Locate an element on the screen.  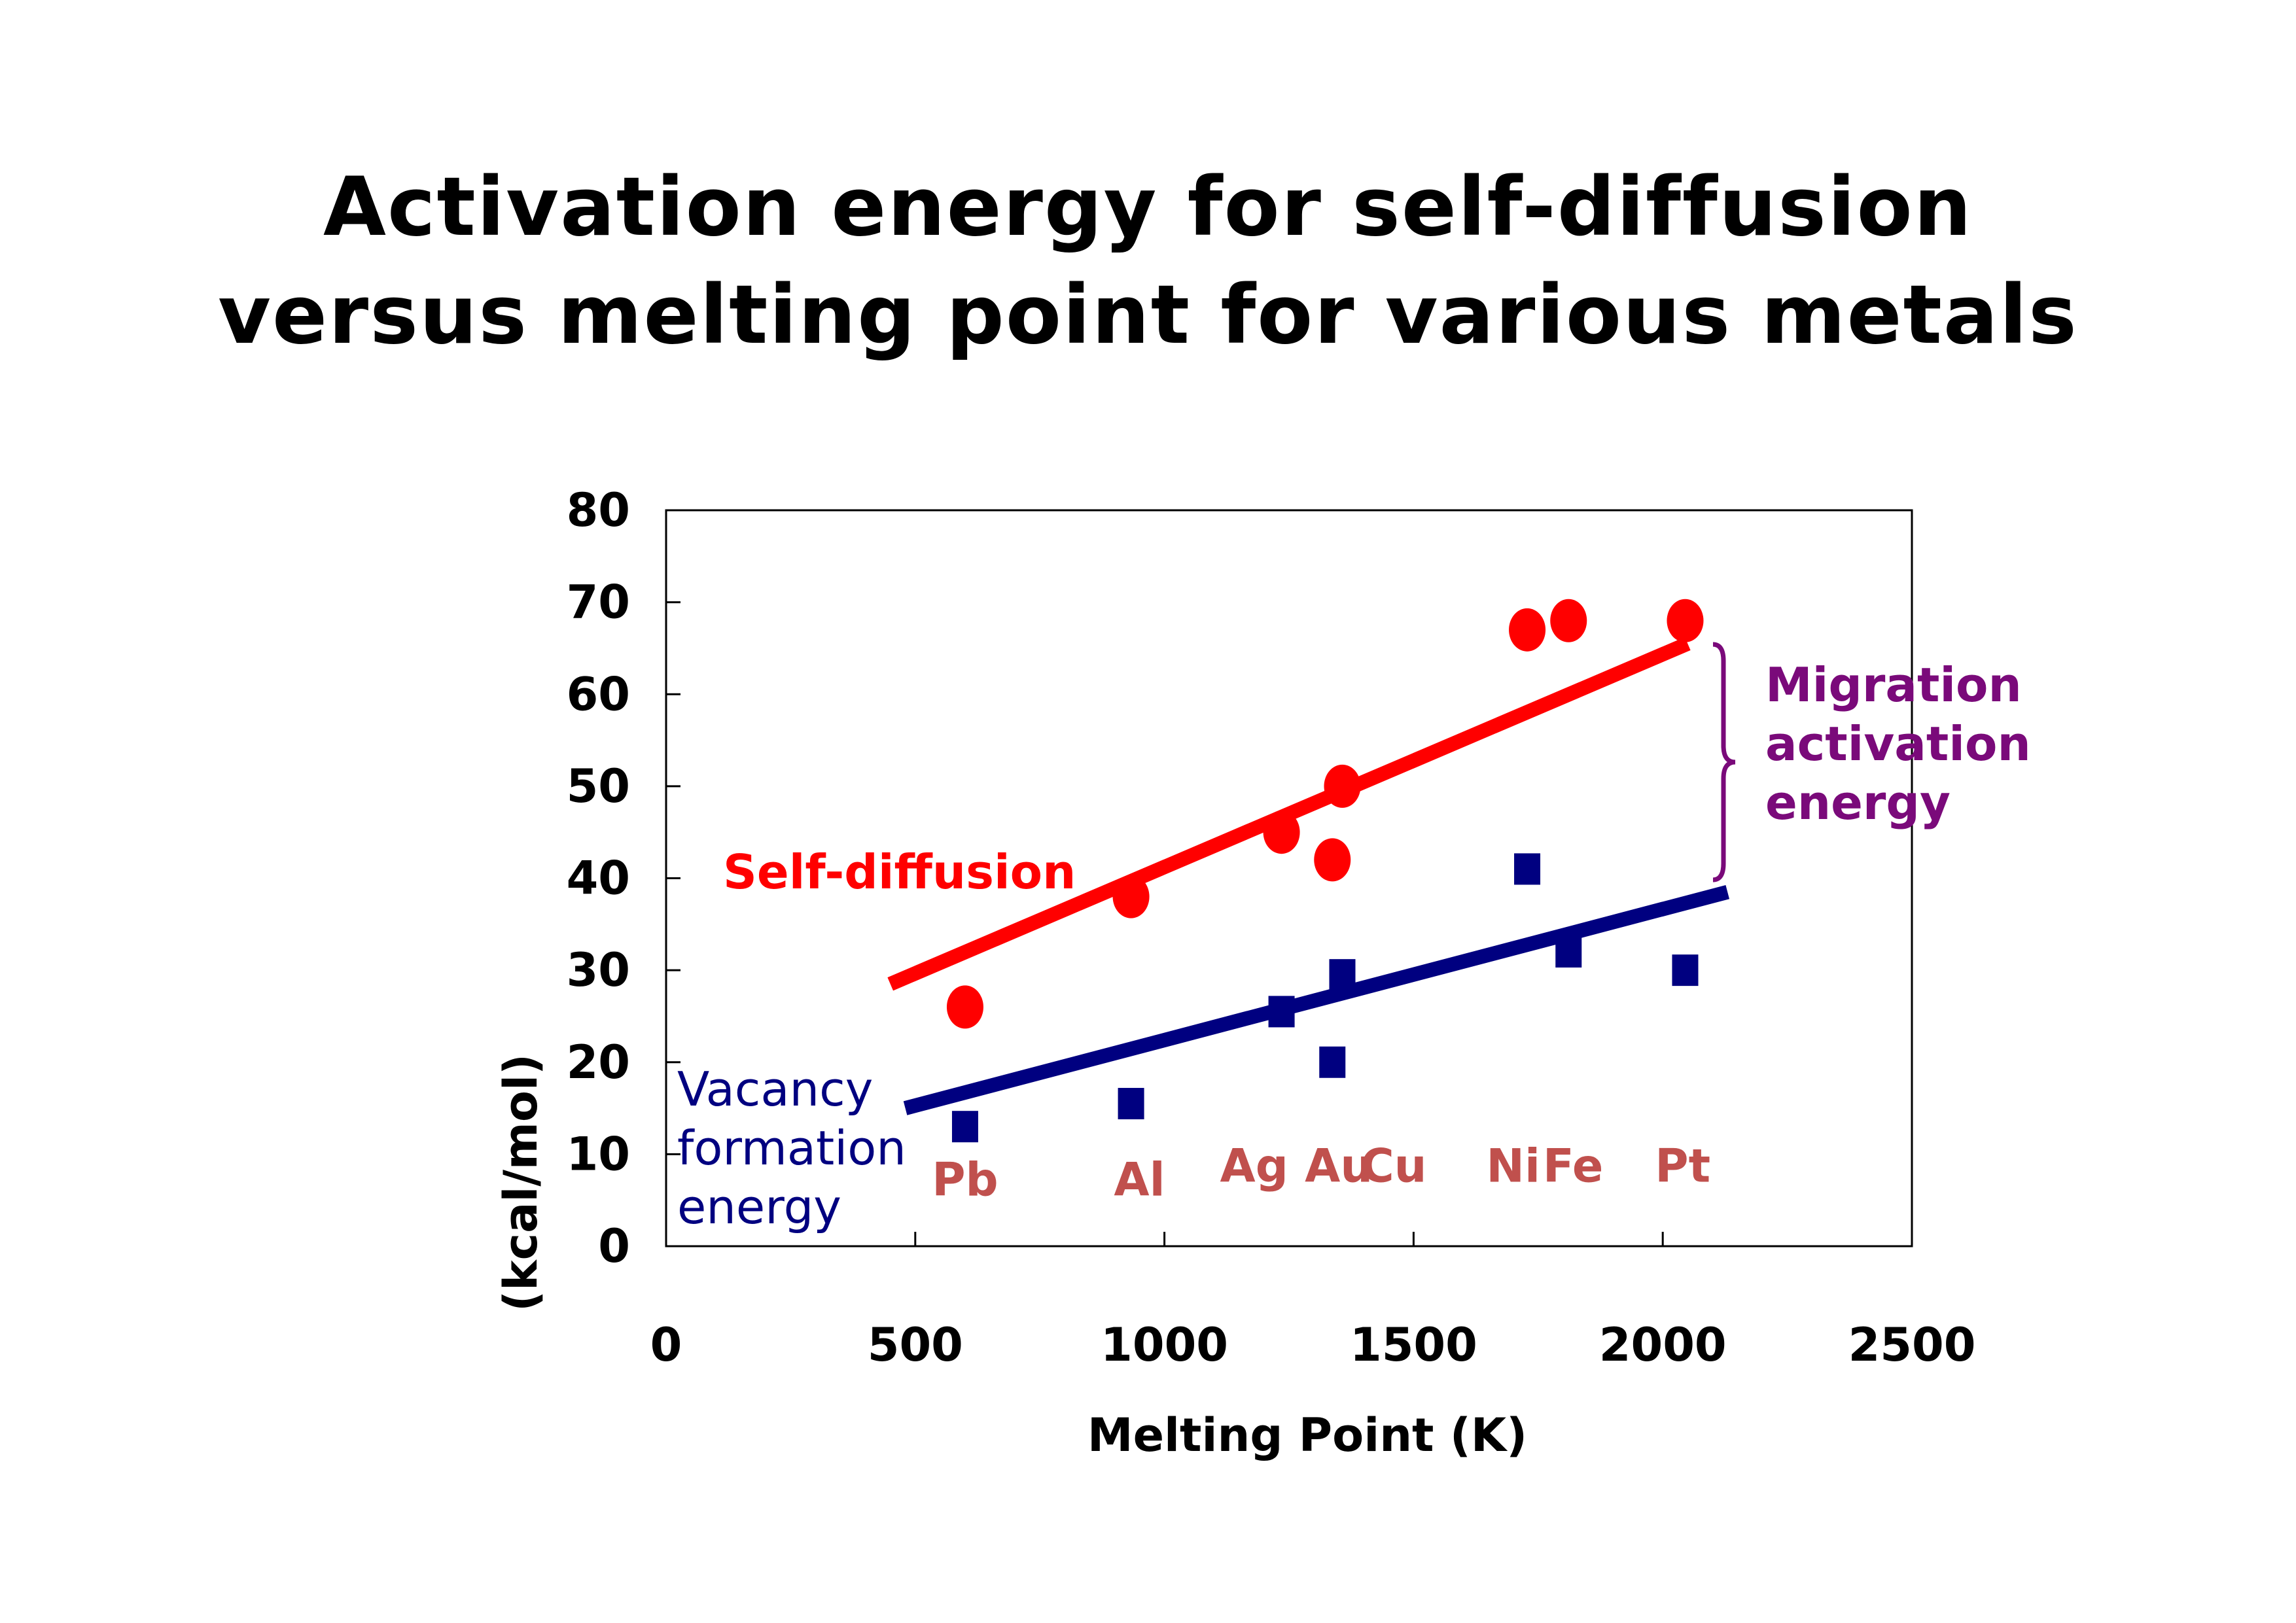
data-points is located at coordinates (1325, 871).